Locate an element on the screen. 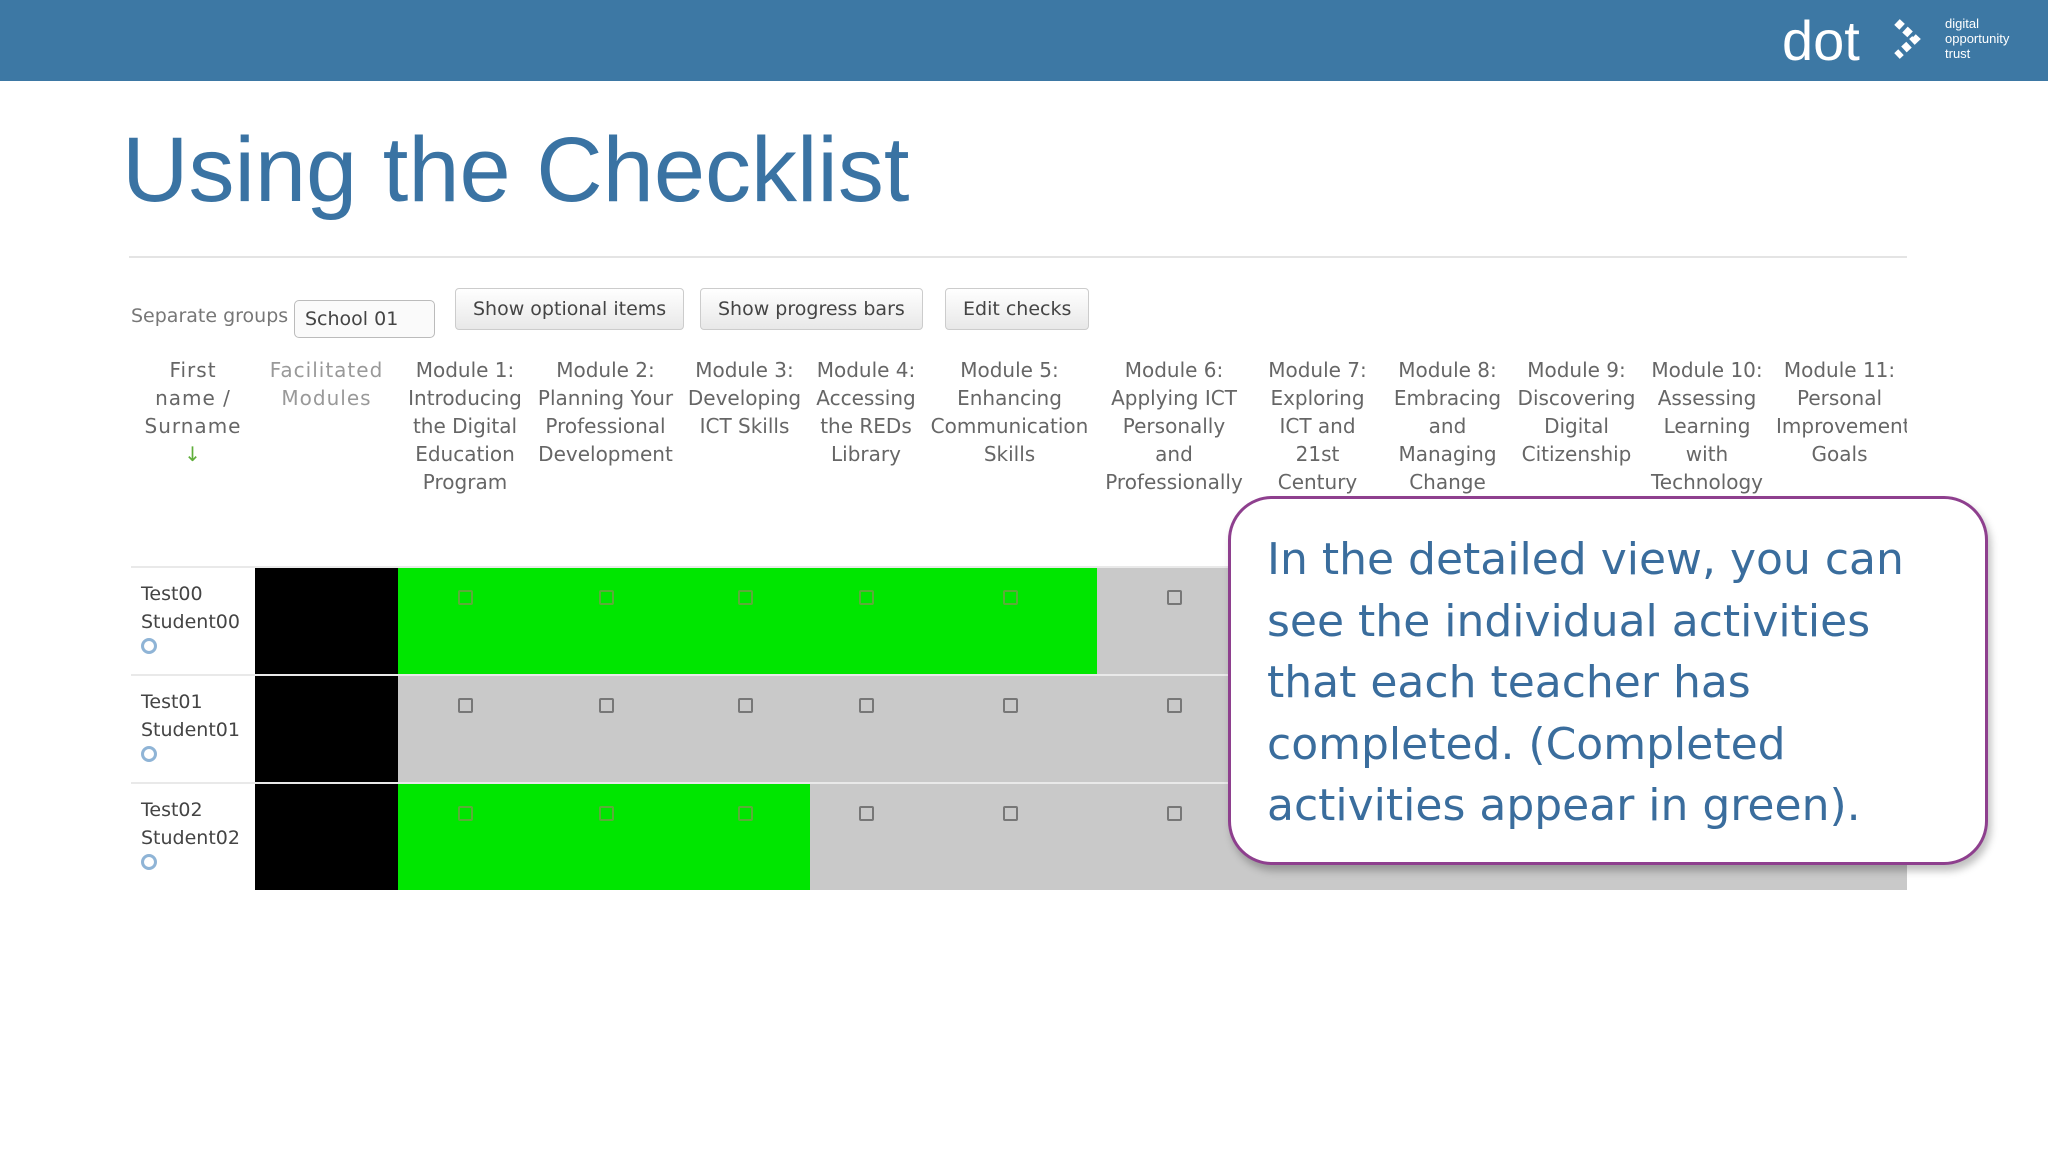 The height and width of the screenshot is (1152, 2048). sort-icon: ↓ is located at coordinates (193, 454).